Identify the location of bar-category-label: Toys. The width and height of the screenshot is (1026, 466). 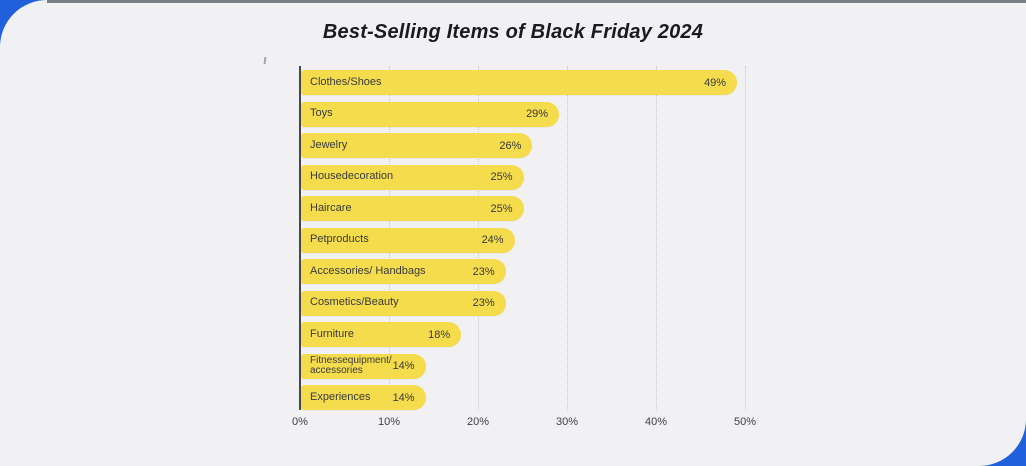
(321, 113).